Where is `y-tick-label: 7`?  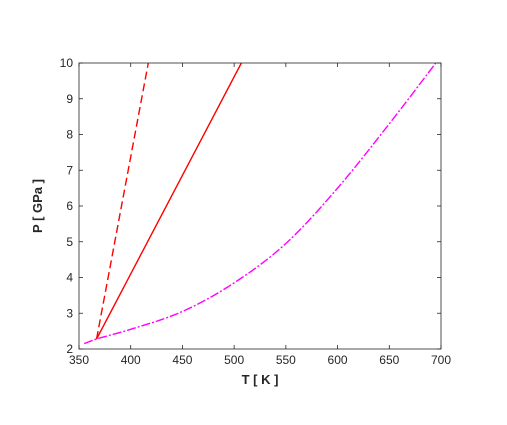
y-tick-label: 7 is located at coordinates (69, 170).